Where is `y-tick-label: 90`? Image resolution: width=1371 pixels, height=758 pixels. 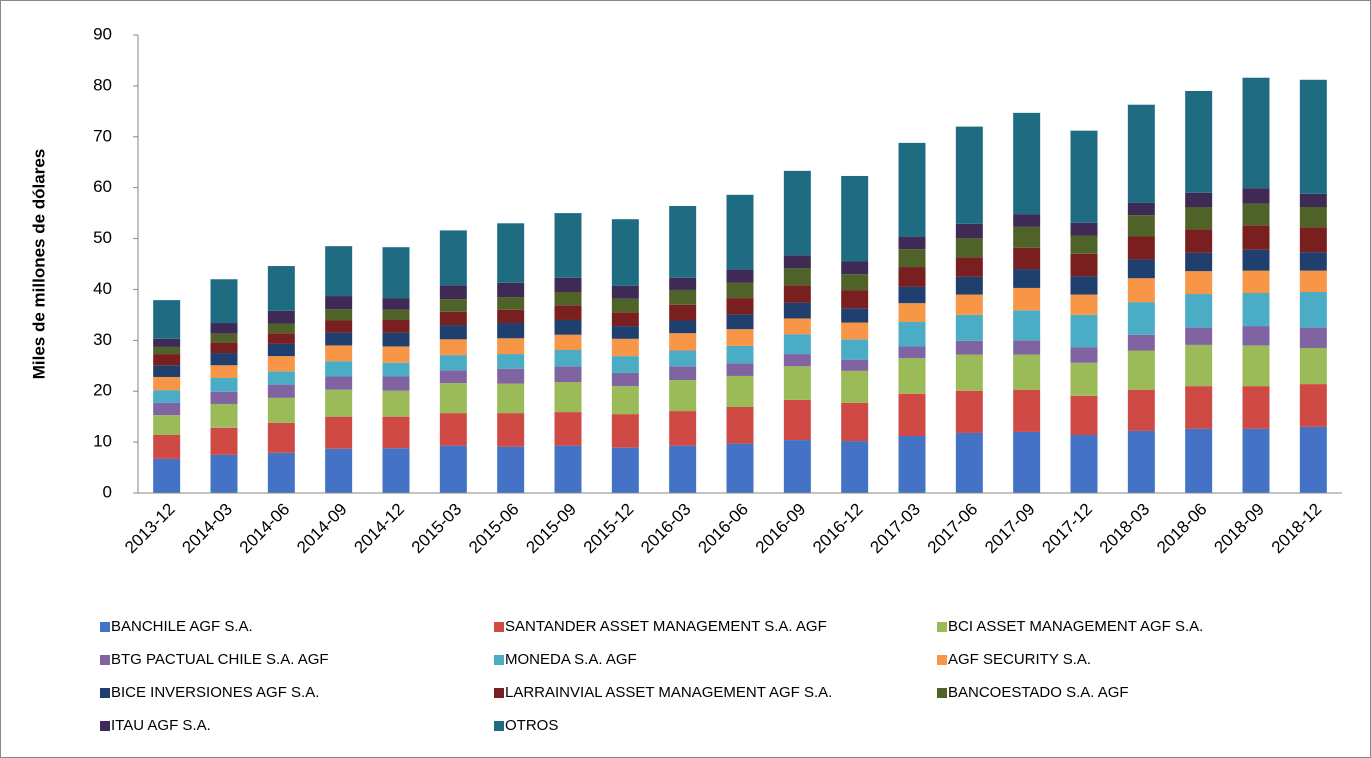 y-tick-label: 90 is located at coordinates (102, 33).